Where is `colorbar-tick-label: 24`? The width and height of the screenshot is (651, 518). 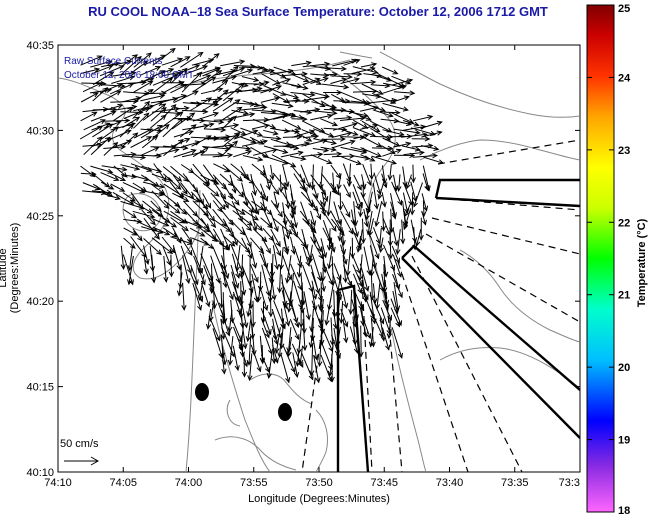
colorbar-tick-label: 24 is located at coordinates (624, 78).